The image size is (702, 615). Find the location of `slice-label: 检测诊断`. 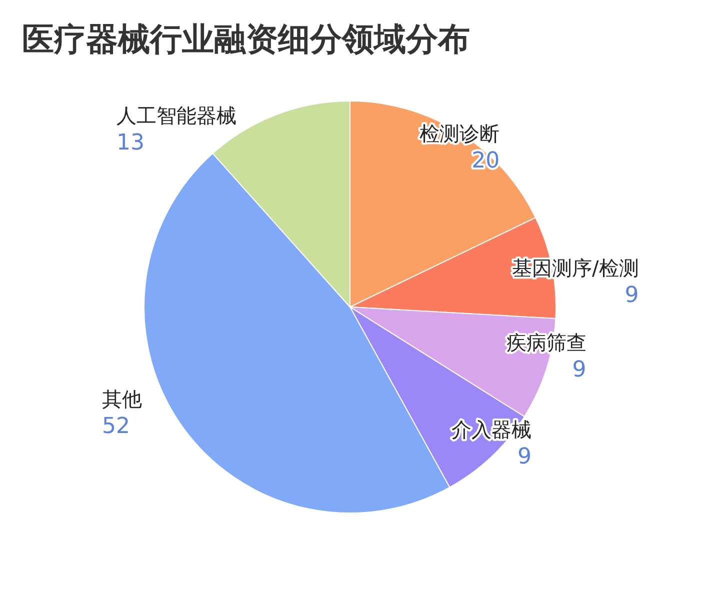

slice-label: 检测诊断 is located at coordinates (460, 134).